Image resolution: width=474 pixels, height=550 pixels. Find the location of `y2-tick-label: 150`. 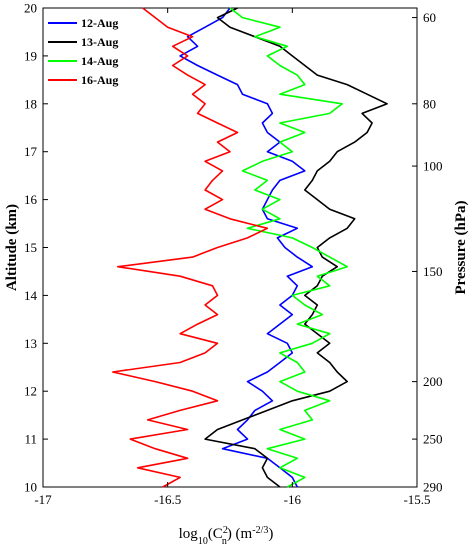

y2-tick-label: 150 is located at coordinates (433, 271).